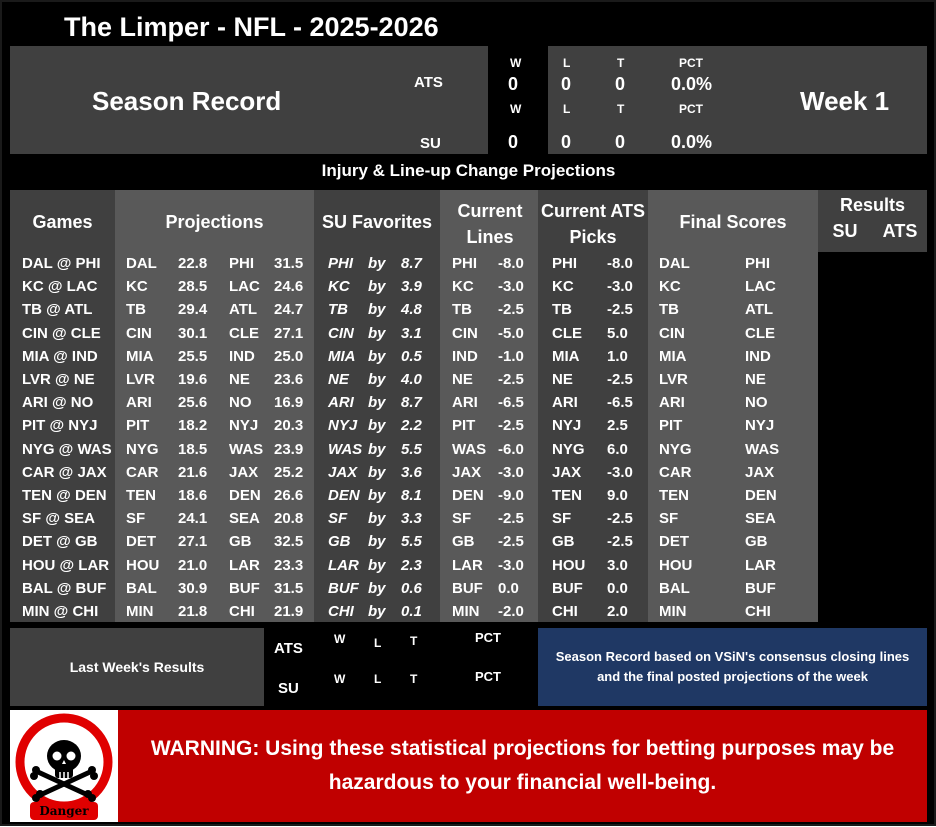  What do you see at coordinates (411, 333) in the screenshot?
I see `fav-margin: 3.1` at bounding box center [411, 333].